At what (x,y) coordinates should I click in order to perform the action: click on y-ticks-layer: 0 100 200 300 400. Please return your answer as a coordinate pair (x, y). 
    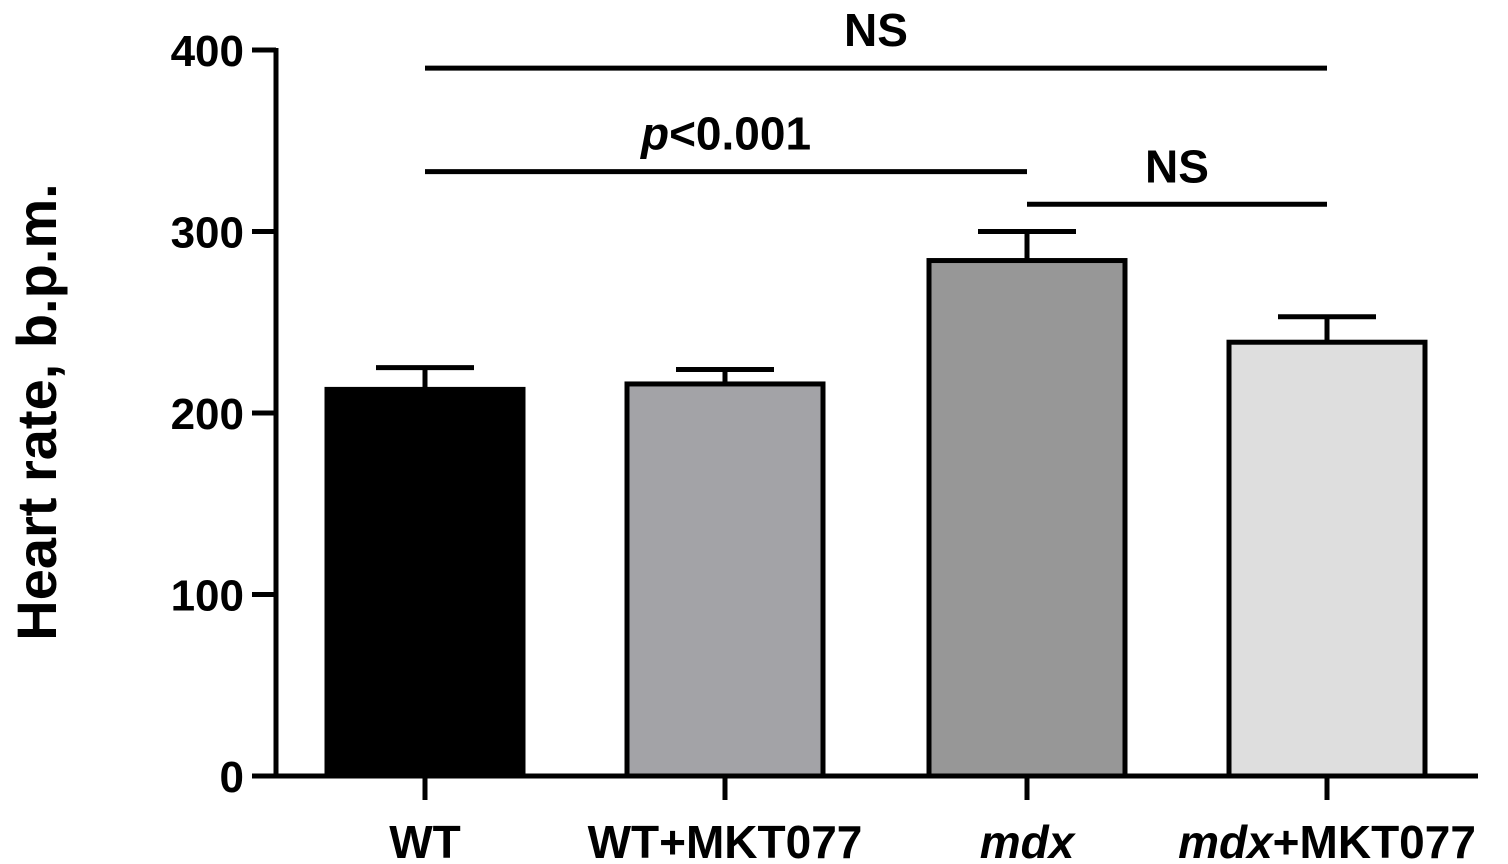
    Looking at the image, I should click on (223, 414).